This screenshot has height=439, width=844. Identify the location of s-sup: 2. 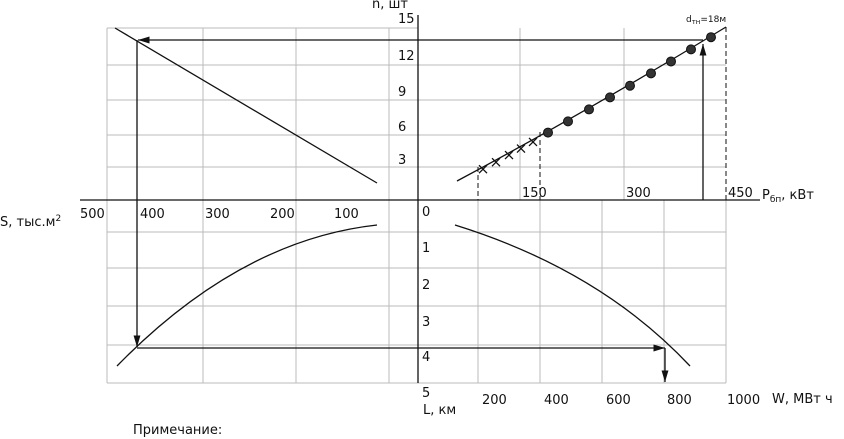
(58, 219).